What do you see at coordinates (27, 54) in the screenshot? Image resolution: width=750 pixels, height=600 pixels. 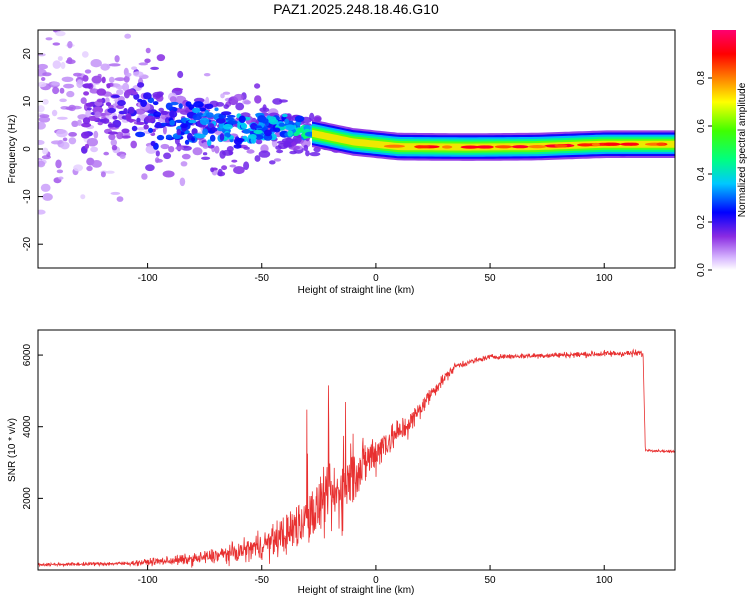 I see `y-tick-label: 20` at bounding box center [27, 54].